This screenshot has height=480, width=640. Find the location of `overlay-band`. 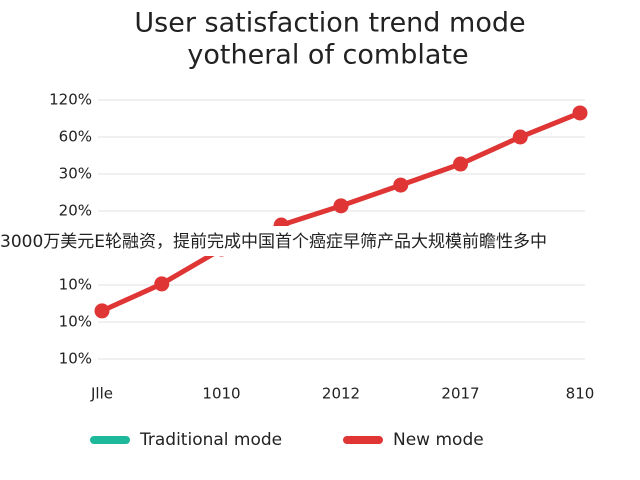

overlay-band is located at coordinates (320, 241).